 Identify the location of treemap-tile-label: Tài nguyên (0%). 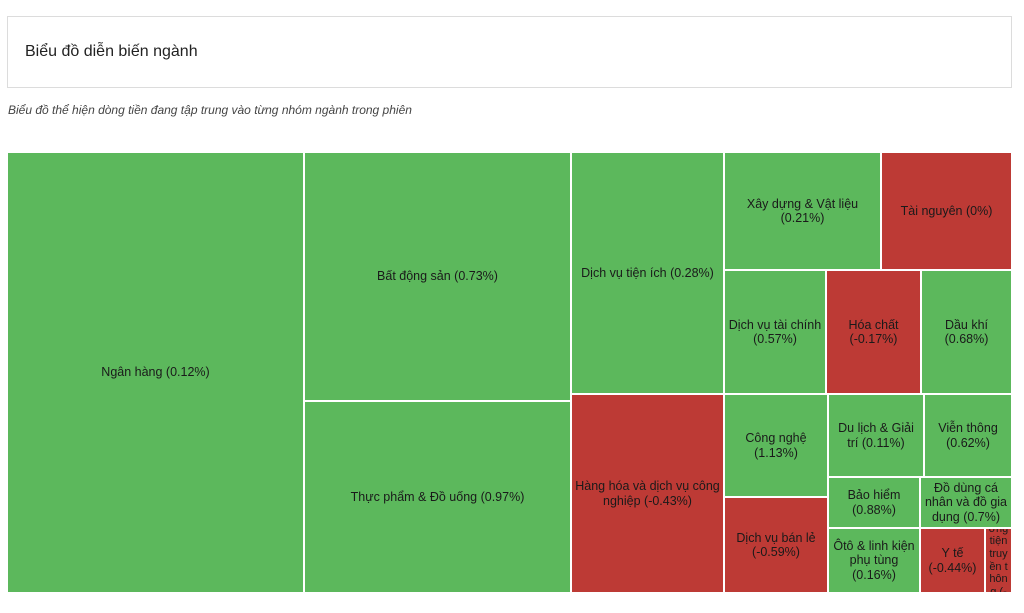
(946, 210).